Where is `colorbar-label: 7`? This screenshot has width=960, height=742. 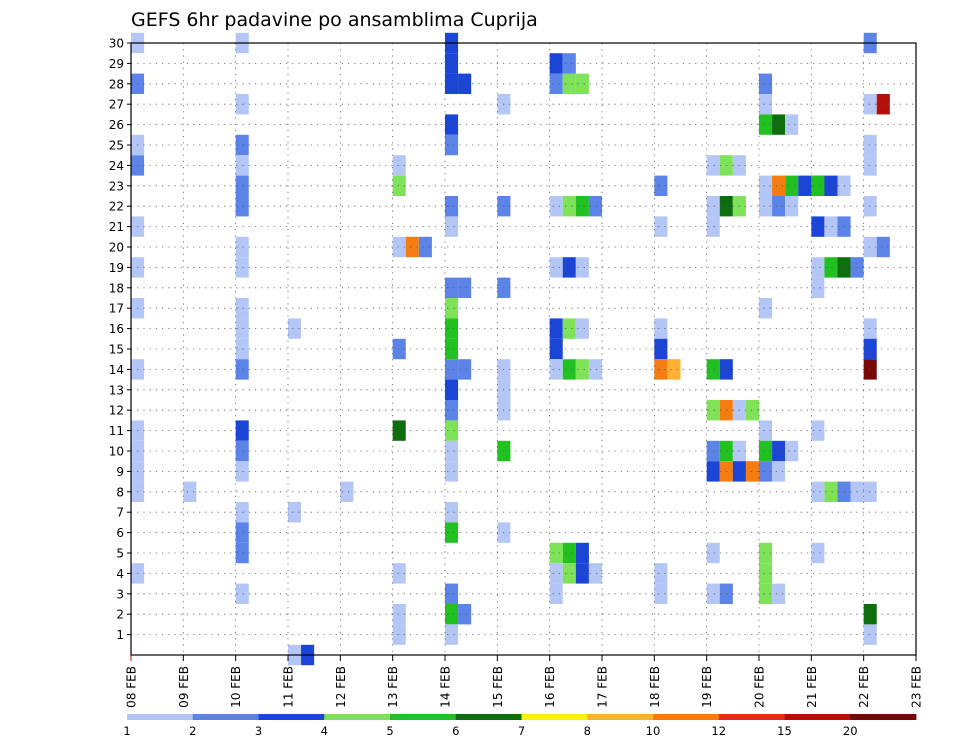
colorbar-label: 7 is located at coordinates (521, 731).